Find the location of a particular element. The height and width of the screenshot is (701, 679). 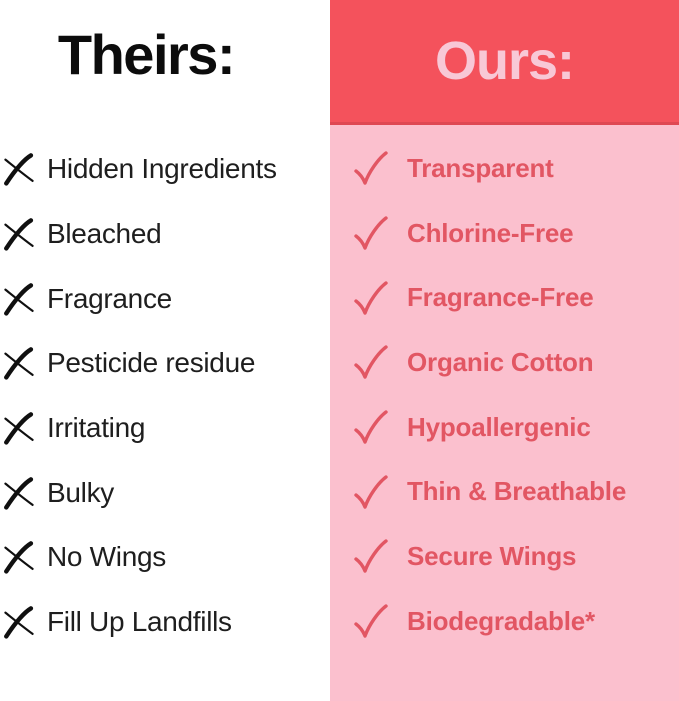

ours-item-label: Organic Cotton is located at coordinates (500, 361).